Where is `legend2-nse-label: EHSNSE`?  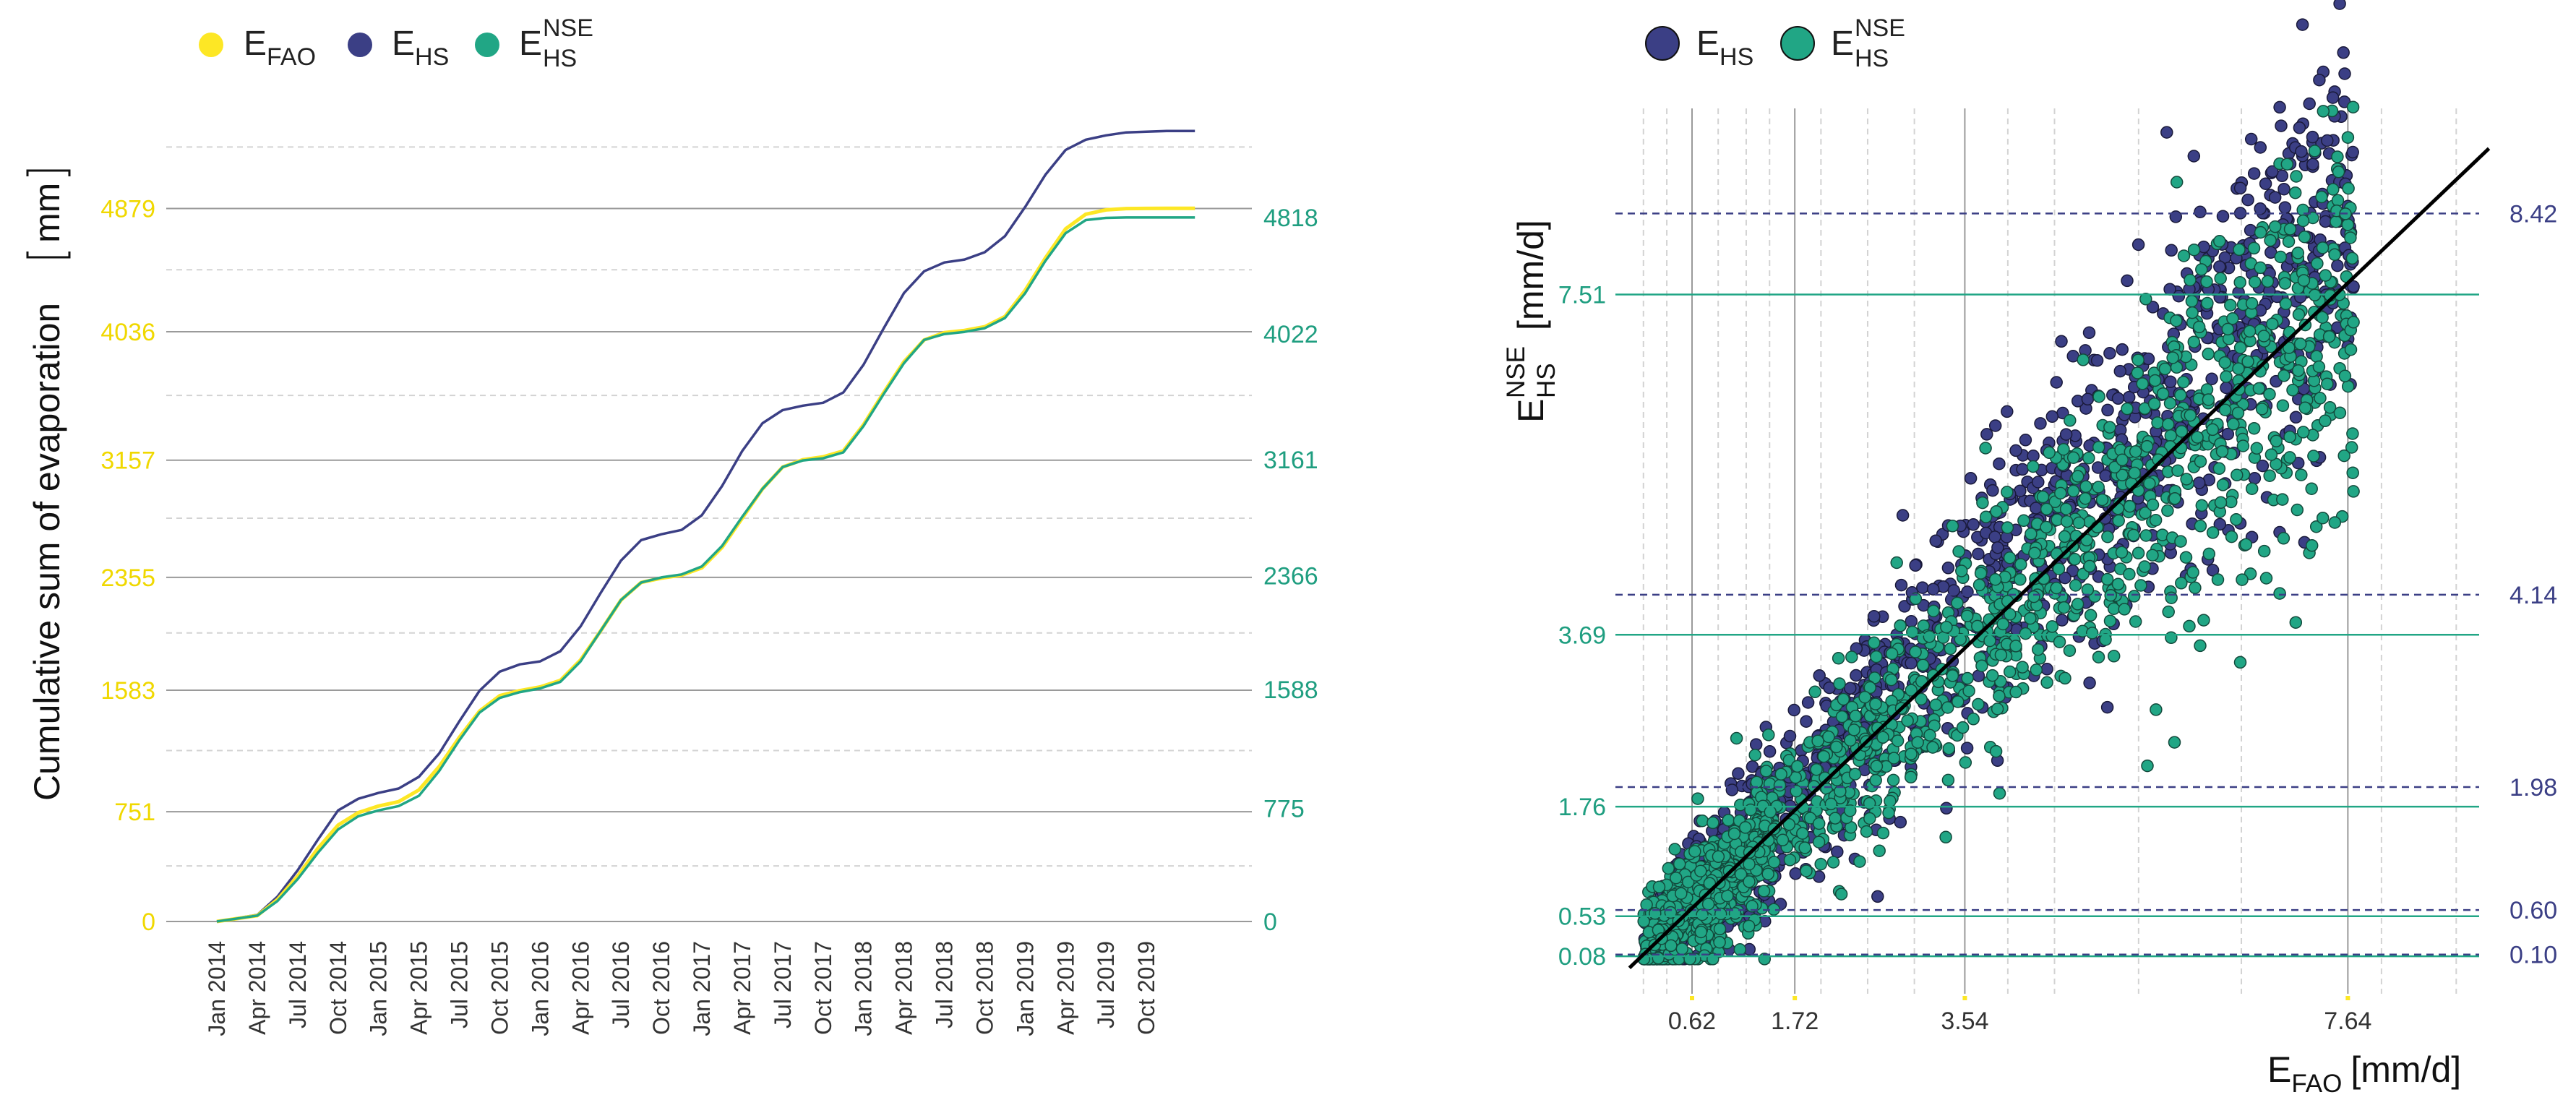 legend2-nse-label: EHSNSE is located at coordinates (1868, 43).